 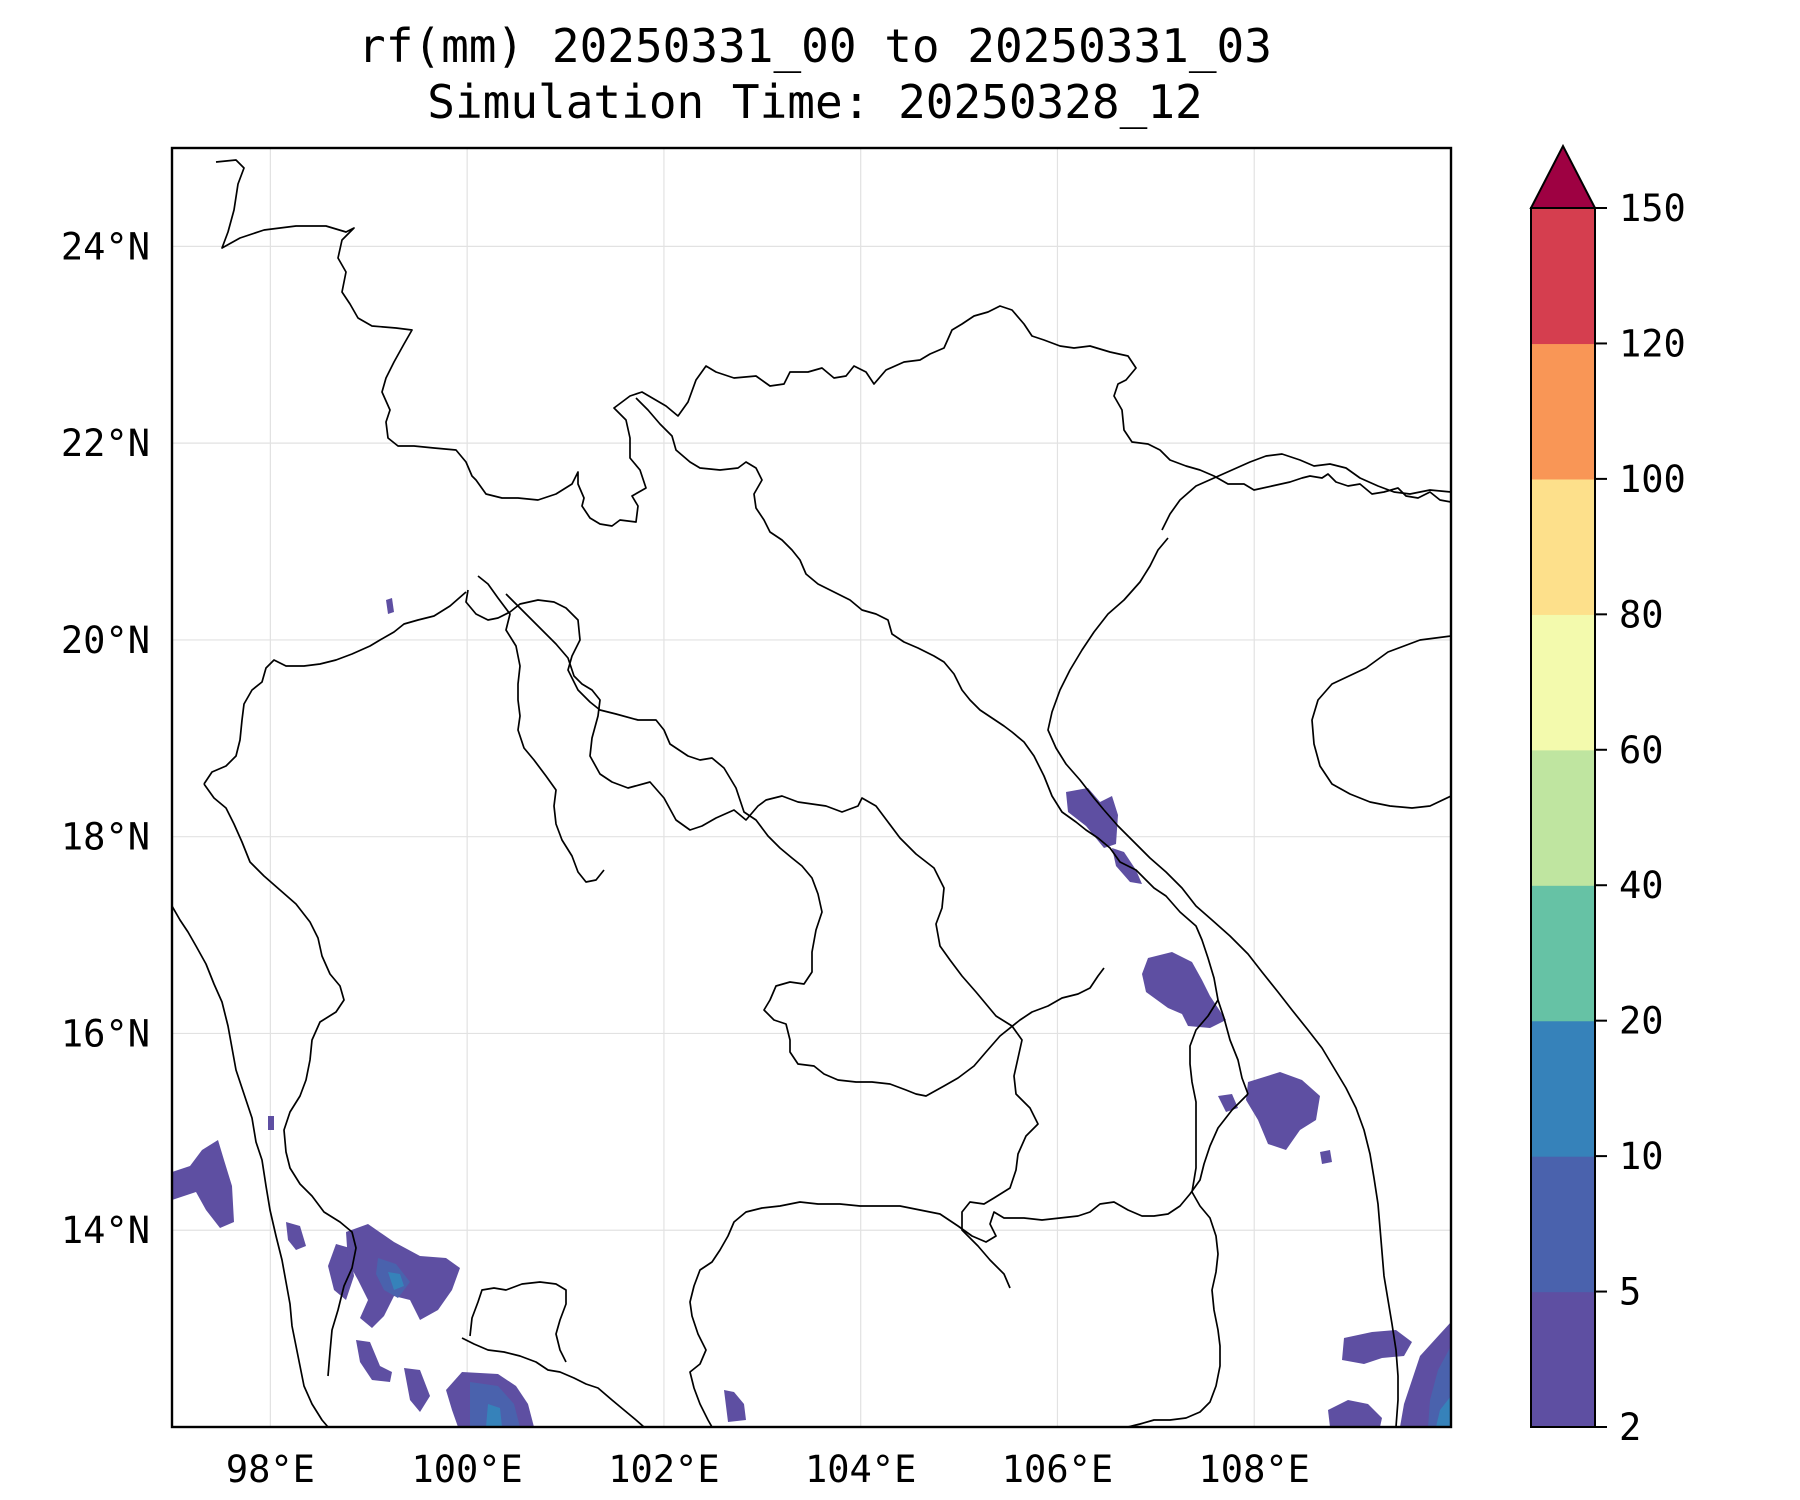 What do you see at coordinates (1652, 343) in the screenshot?
I see `colorbar-tick-label: 120` at bounding box center [1652, 343].